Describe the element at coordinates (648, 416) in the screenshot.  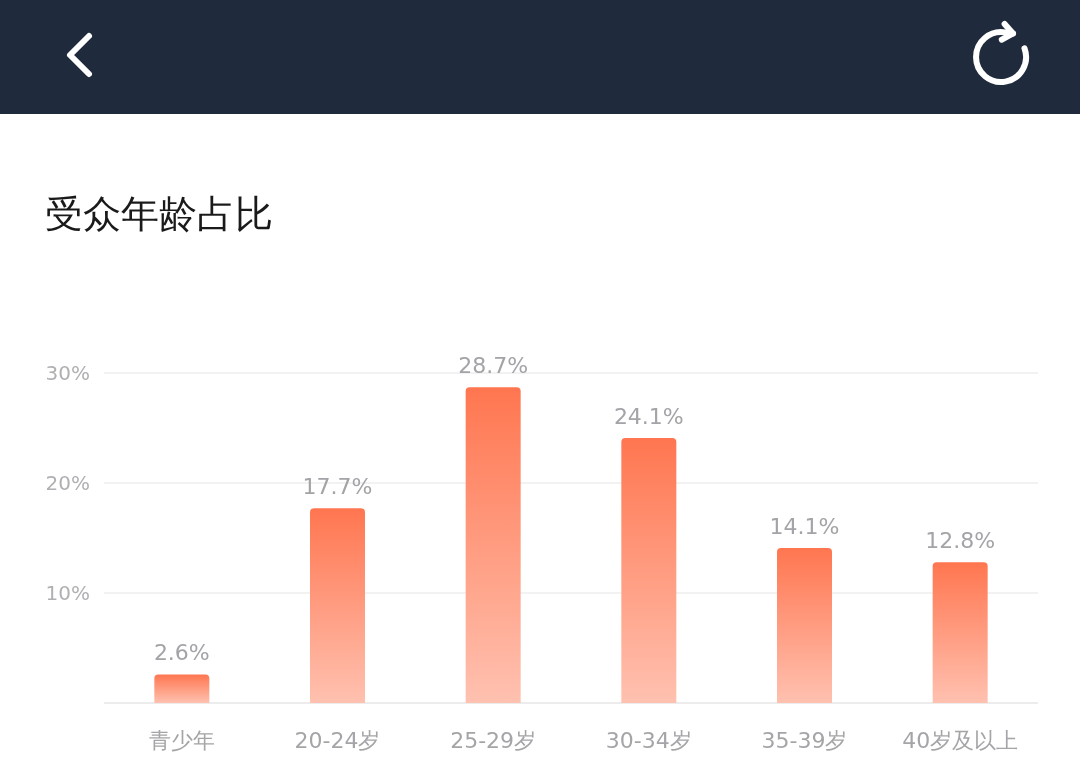
I see `data-label: 24.1%` at that location.